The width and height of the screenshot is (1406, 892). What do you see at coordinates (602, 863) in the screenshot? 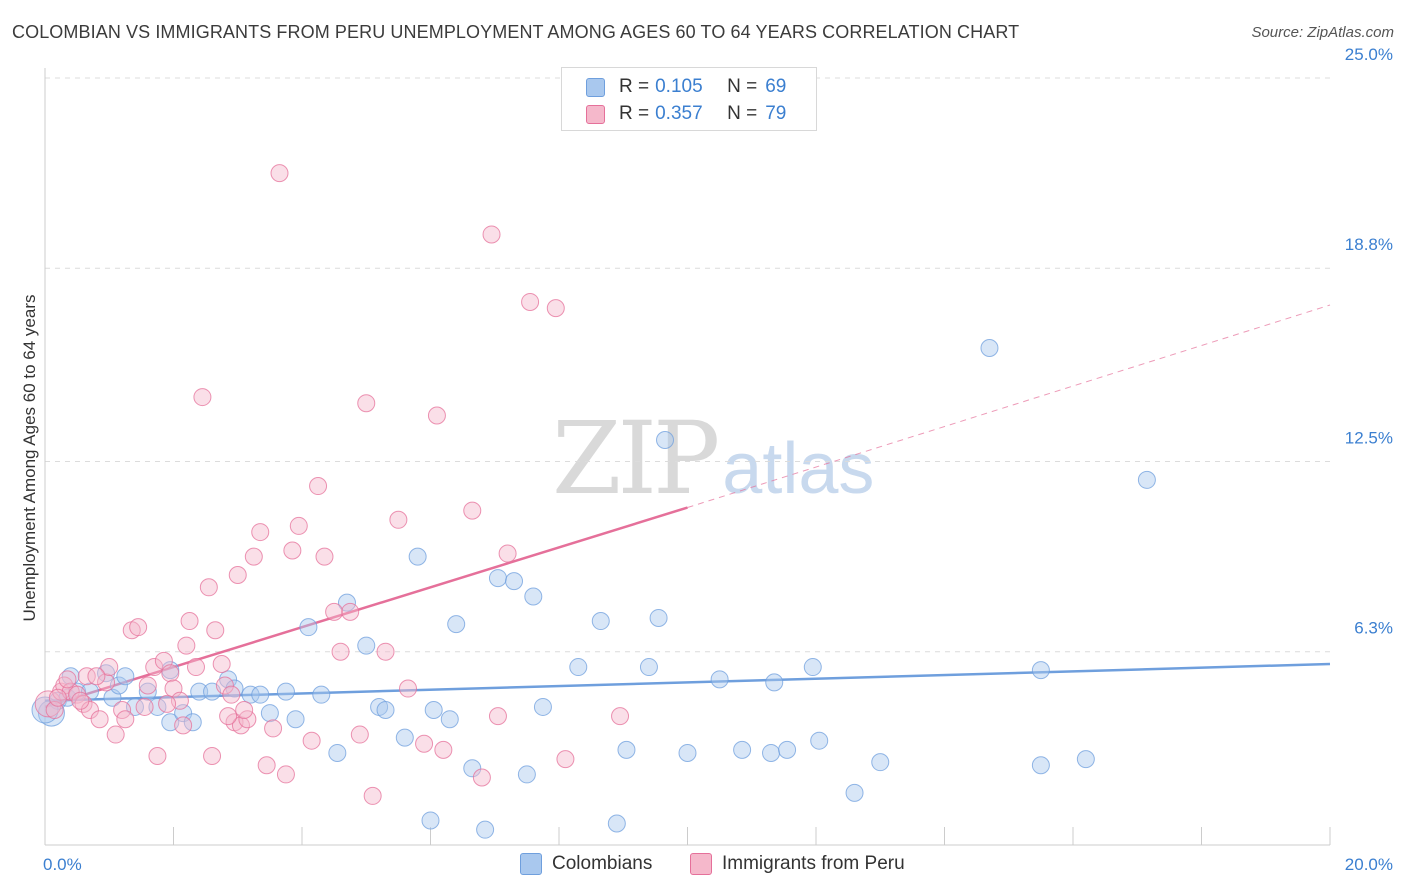
I see `legend-label-colombians: Colombians` at bounding box center [602, 863].